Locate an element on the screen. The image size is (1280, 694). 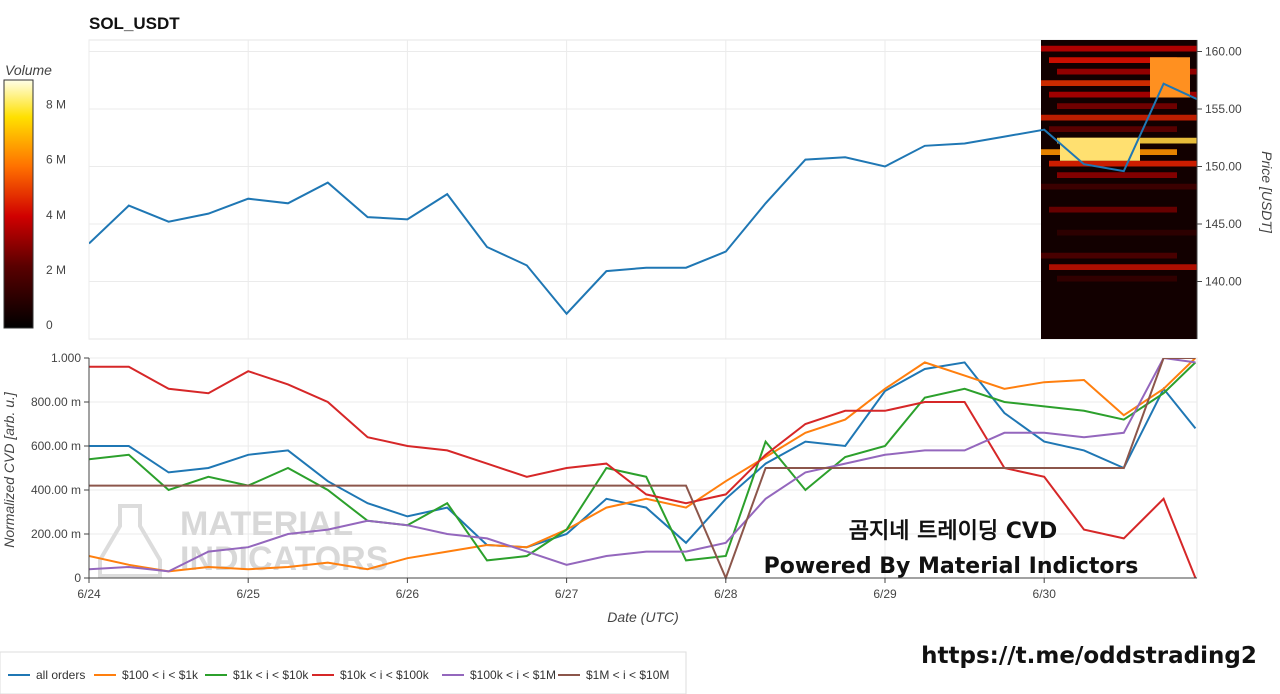
legend-label: $100k < i < $1M is located at coordinates (513, 675).